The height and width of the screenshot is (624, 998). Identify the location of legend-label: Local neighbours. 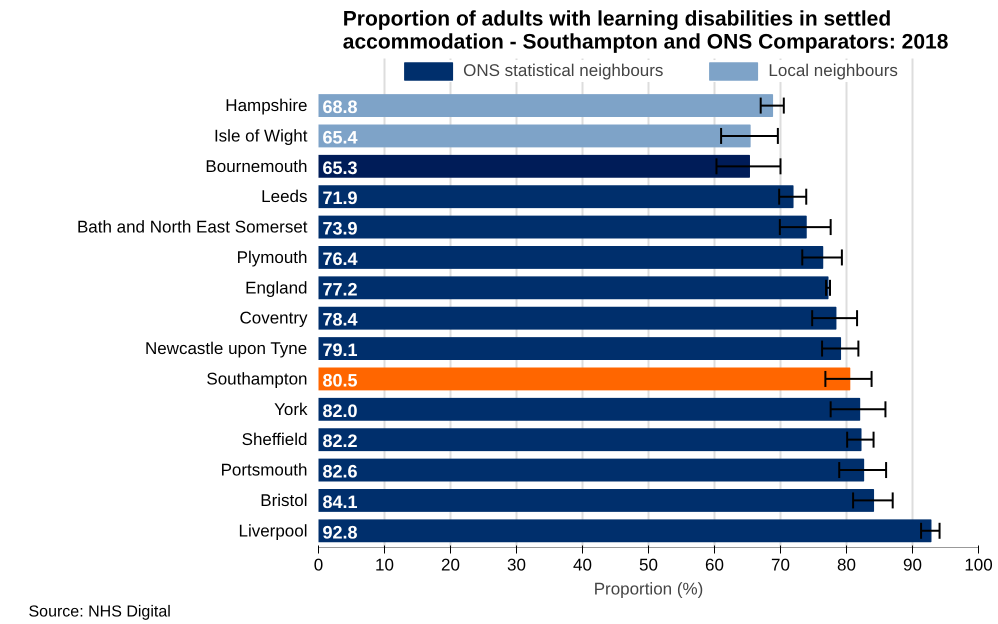
(833, 71).